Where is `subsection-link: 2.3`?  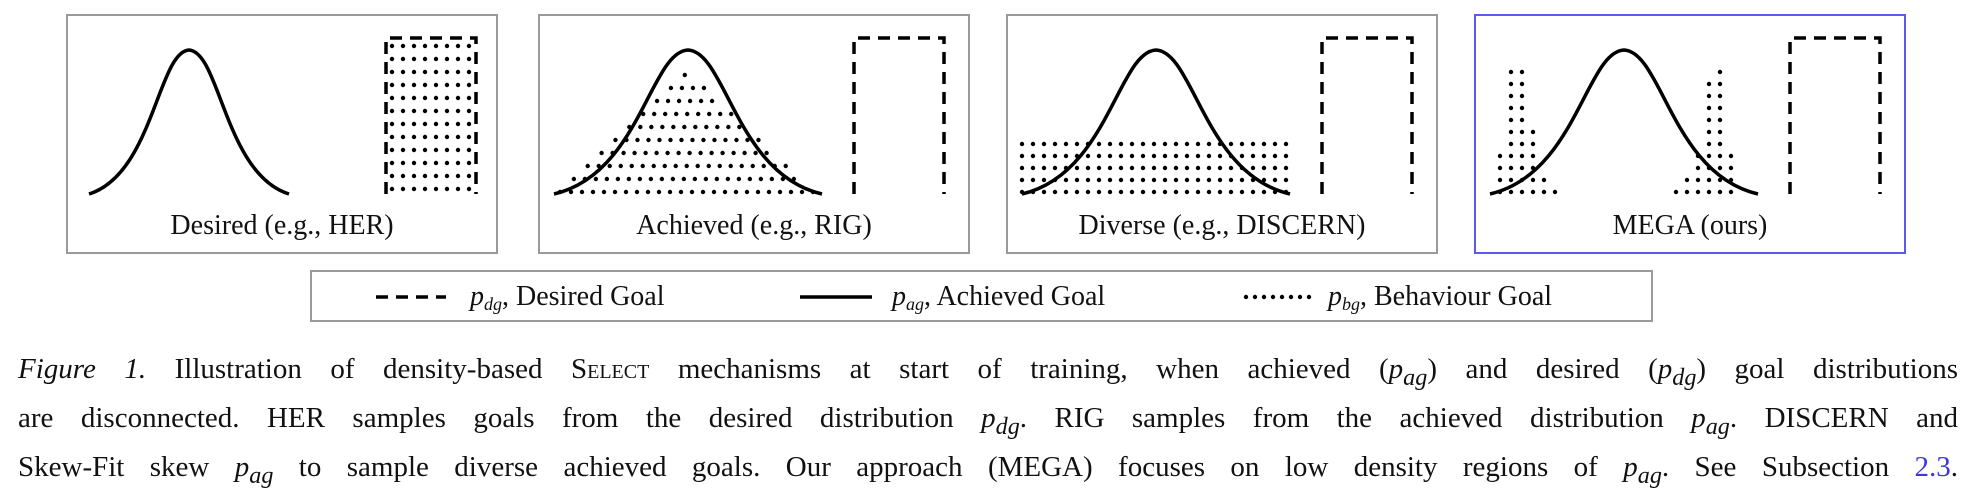
subsection-link: 2.3 is located at coordinates (1932, 466).